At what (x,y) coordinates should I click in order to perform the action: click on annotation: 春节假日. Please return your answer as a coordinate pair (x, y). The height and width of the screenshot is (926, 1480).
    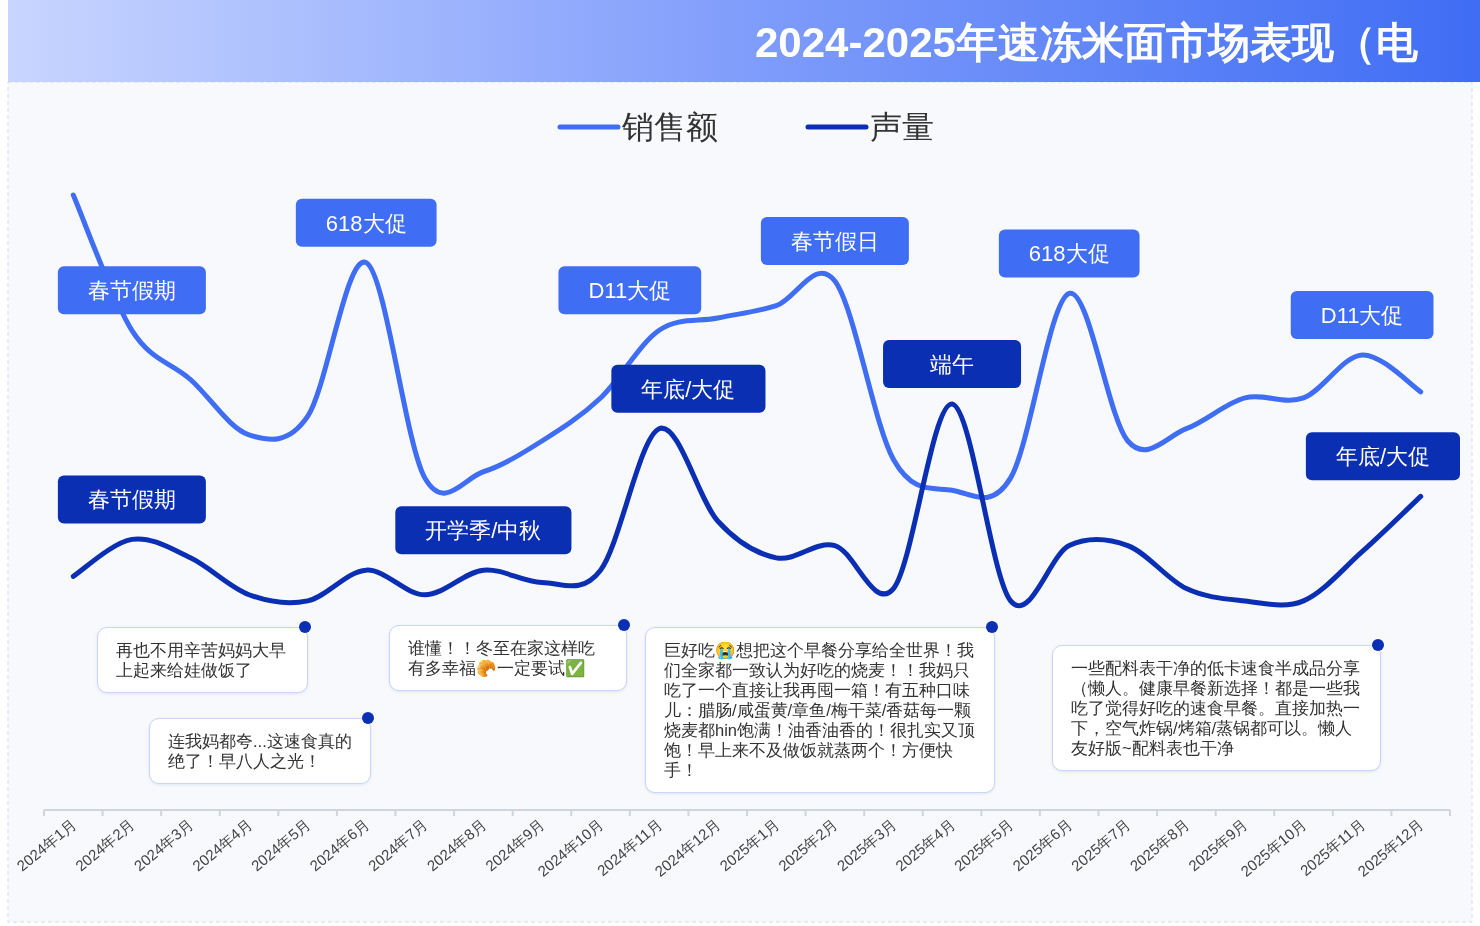
    Looking at the image, I should click on (834, 242).